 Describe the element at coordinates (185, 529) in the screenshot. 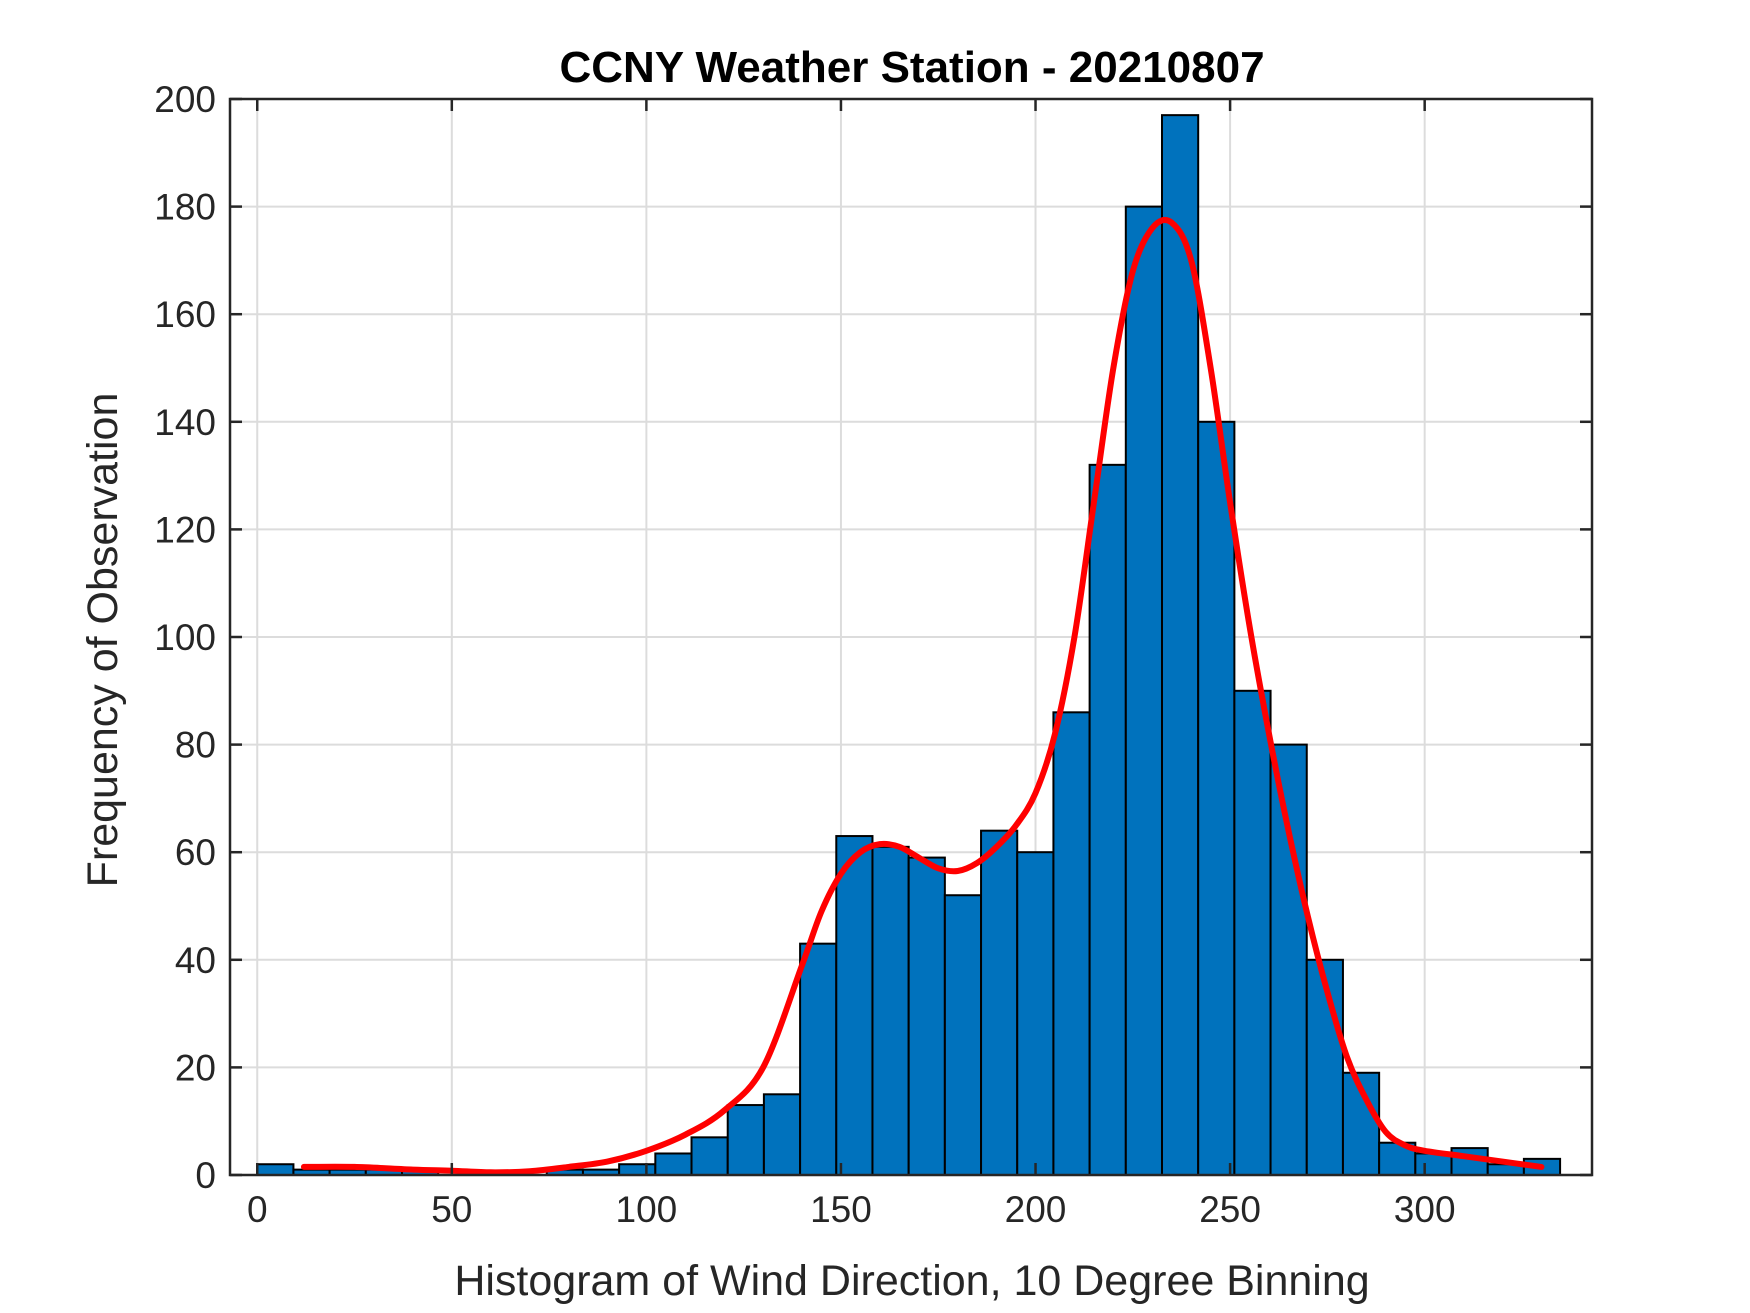

I see `y-tick-label: 120` at that location.